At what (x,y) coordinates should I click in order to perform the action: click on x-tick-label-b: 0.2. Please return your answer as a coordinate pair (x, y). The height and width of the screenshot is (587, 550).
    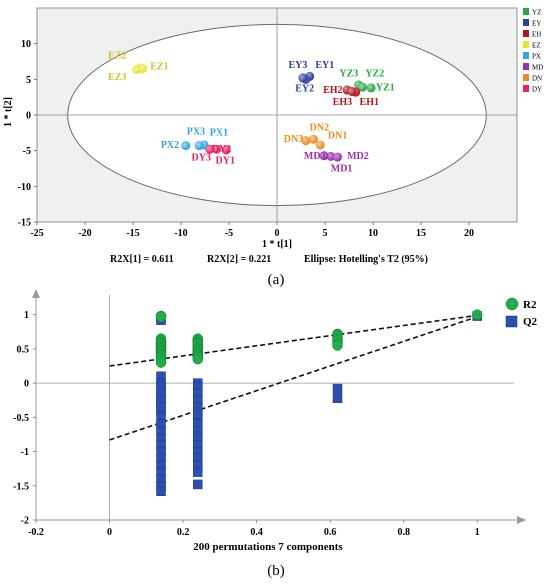
    Looking at the image, I should click on (183, 532).